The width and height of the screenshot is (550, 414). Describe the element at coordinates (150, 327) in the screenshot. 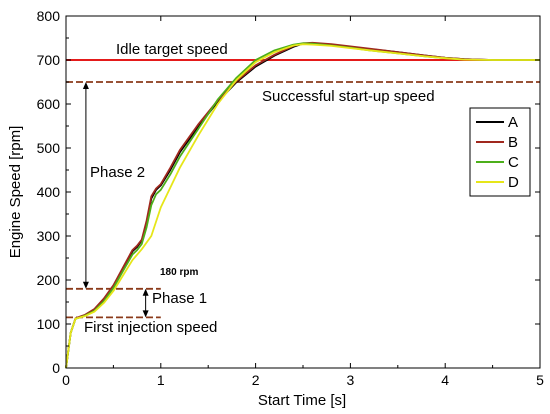

I see `first-injection-label: First injection speed` at that location.